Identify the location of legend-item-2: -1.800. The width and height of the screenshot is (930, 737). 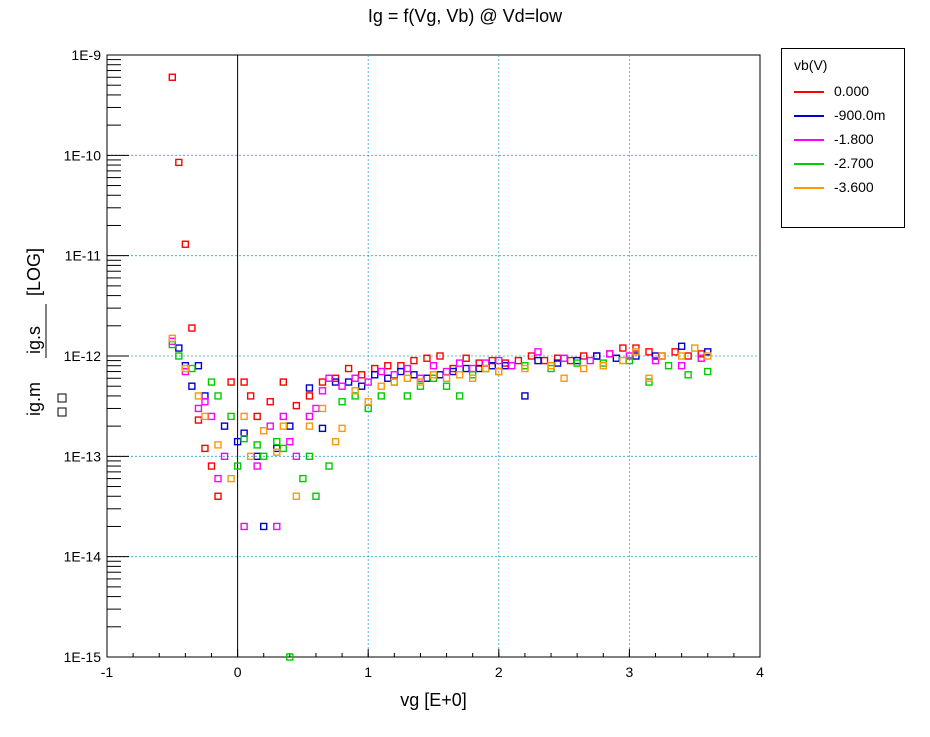
(847, 140).